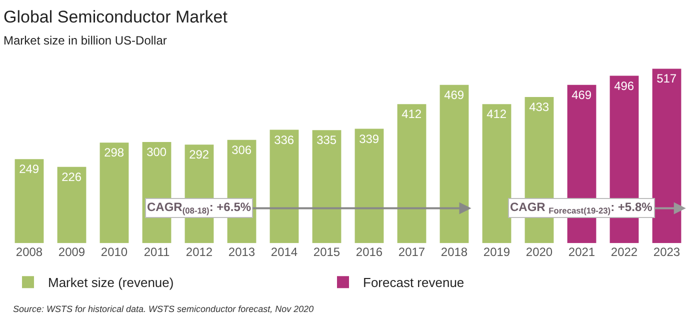  What do you see at coordinates (242, 149) in the screenshot?
I see `data-label: 306` at bounding box center [242, 149].